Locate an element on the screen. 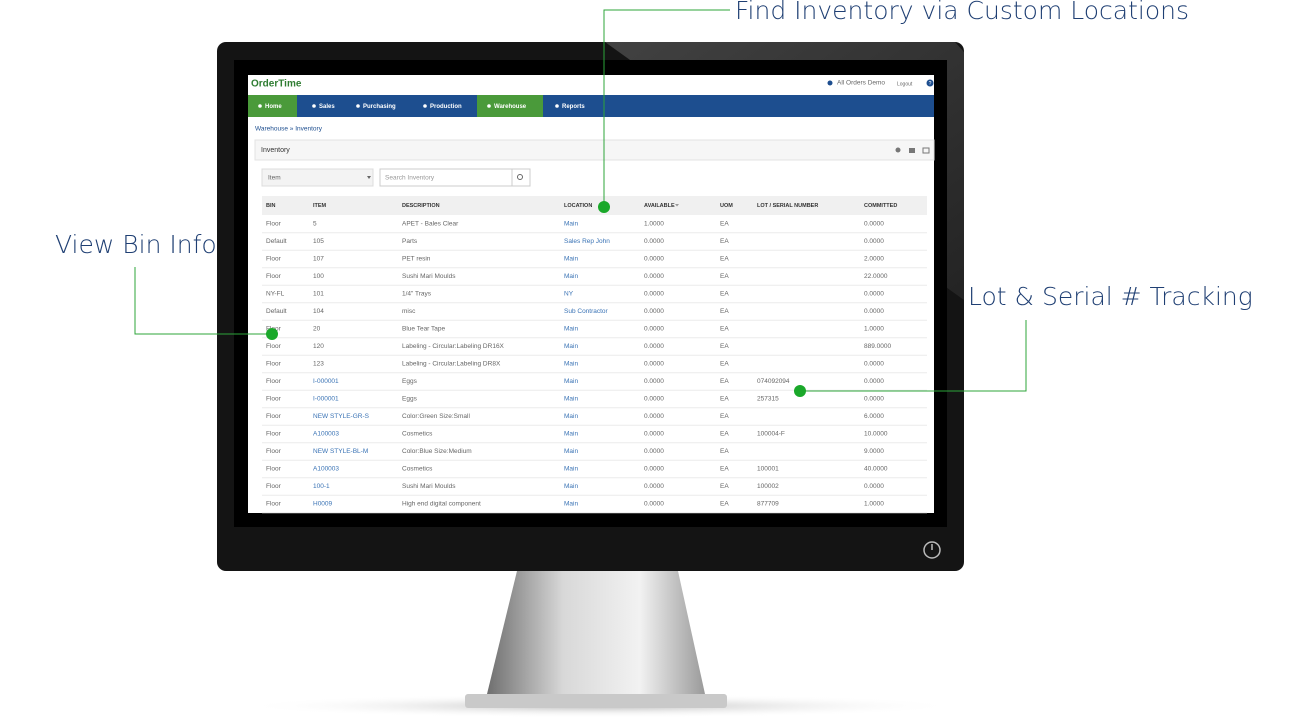 The image size is (1294, 720). settings-icon is located at coordinates (898, 150).